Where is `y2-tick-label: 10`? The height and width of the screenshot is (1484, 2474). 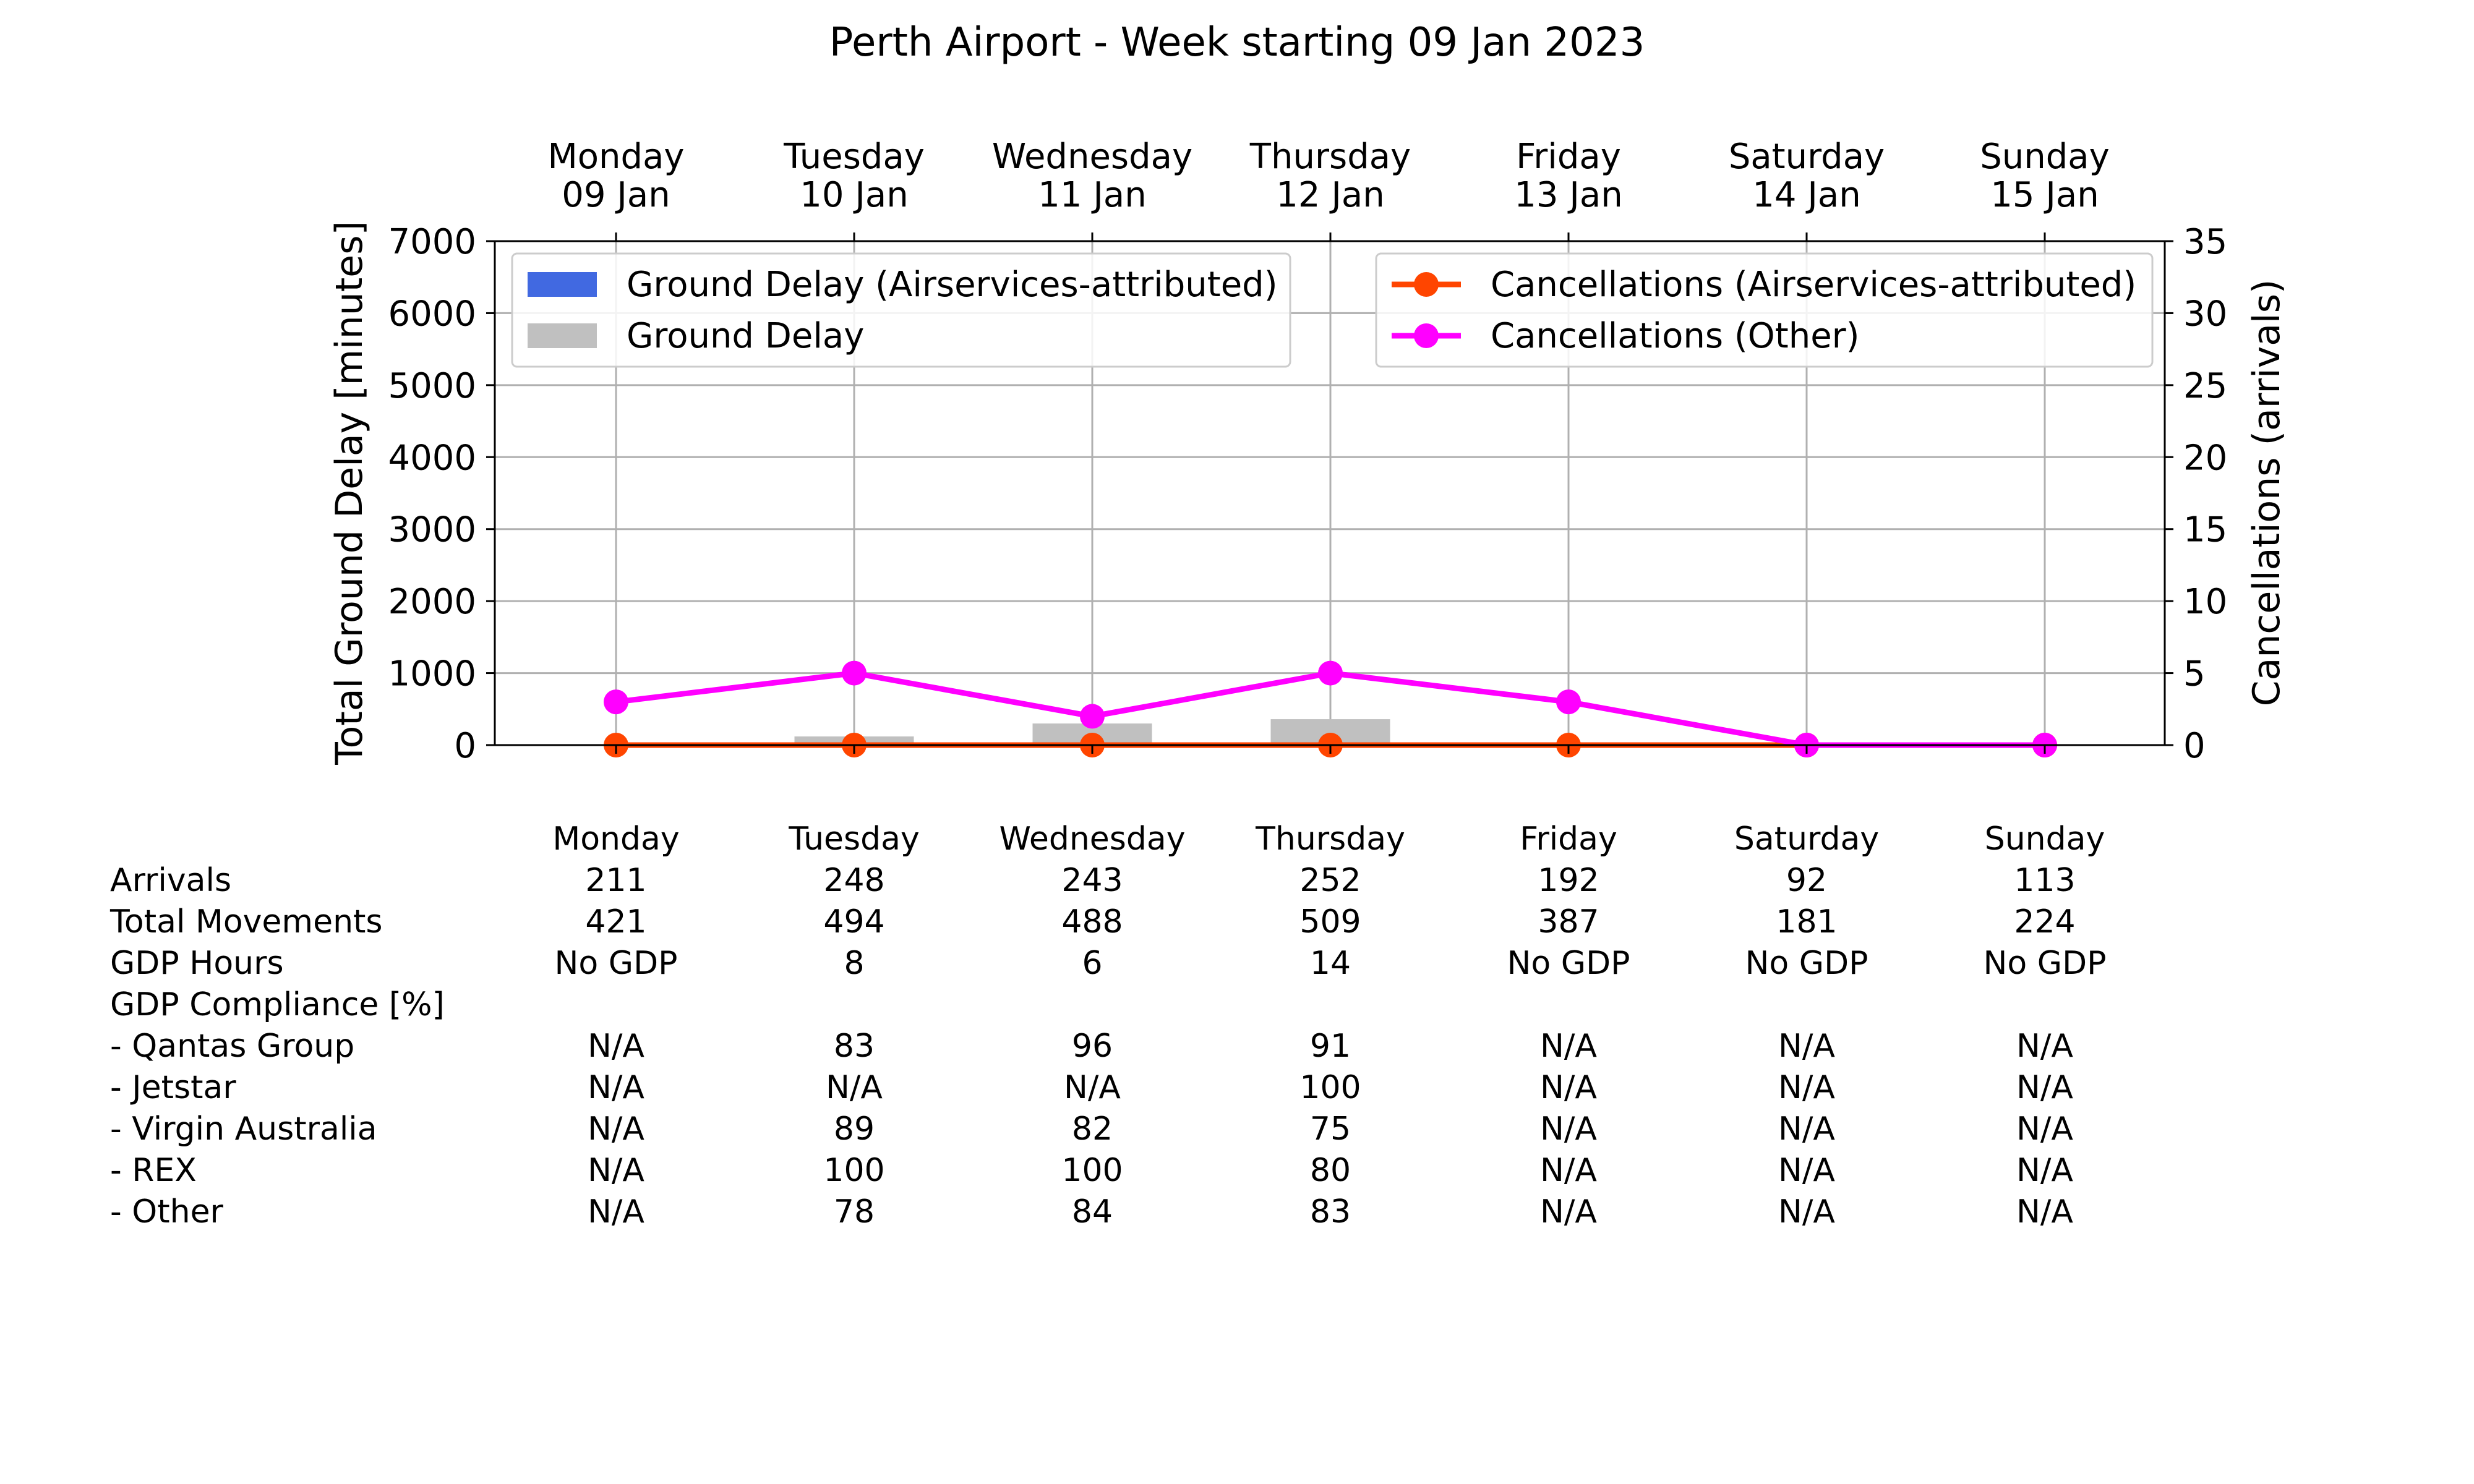 y2-tick-label: 10 is located at coordinates (2205, 602).